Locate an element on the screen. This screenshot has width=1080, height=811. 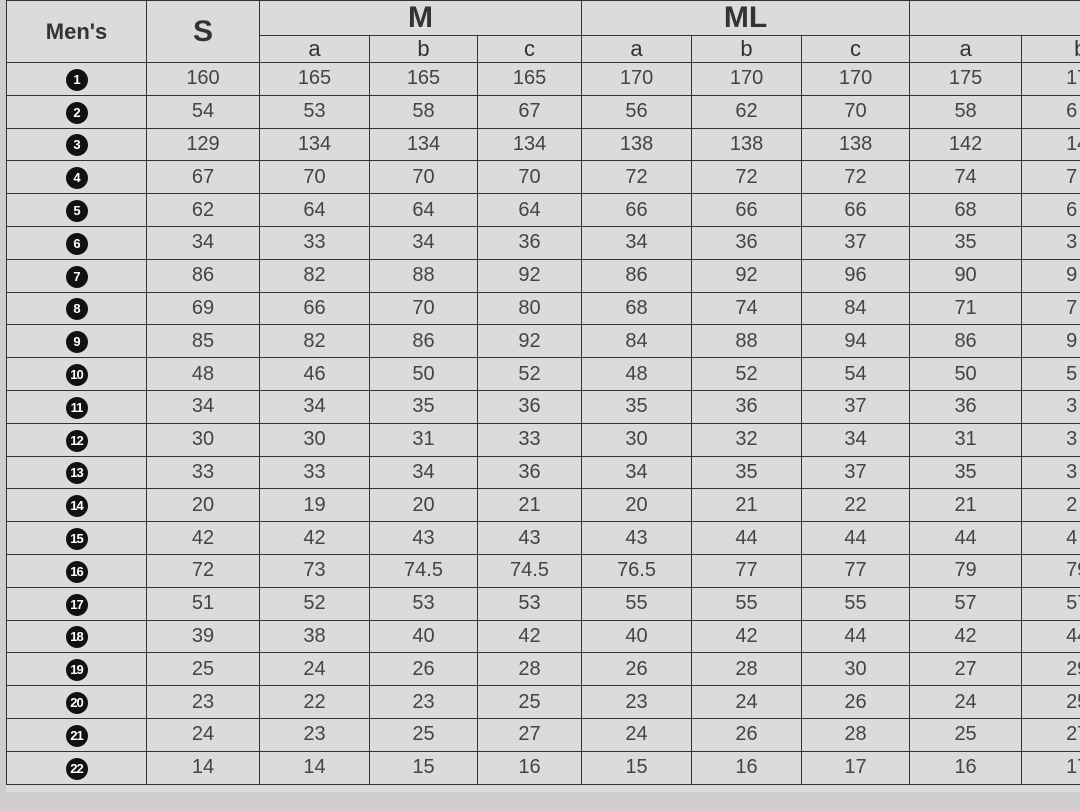
measurement-cell: 68 is located at coordinates (637, 308).